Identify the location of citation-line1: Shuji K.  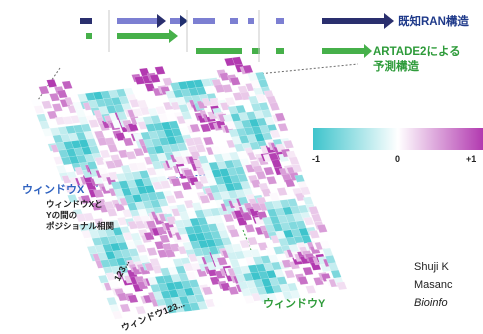
(431, 267).